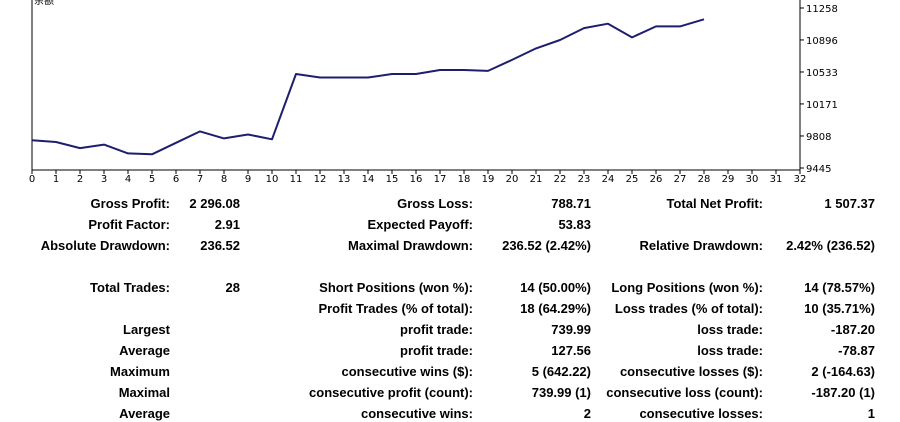 This screenshot has width=900, height=422. I want to click on x-tick-label: 25, so click(632, 179).